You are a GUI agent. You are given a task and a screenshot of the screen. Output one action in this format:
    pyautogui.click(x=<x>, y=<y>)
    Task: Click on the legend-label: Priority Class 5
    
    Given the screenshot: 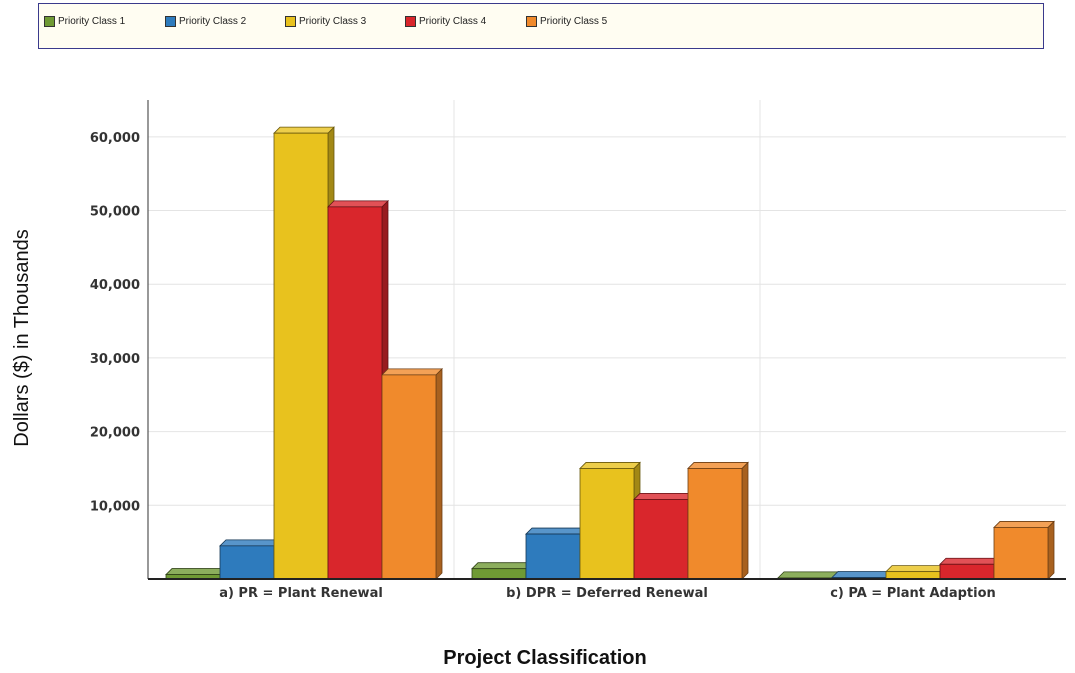 What is the action you would take?
    pyautogui.click(x=574, y=21)
    